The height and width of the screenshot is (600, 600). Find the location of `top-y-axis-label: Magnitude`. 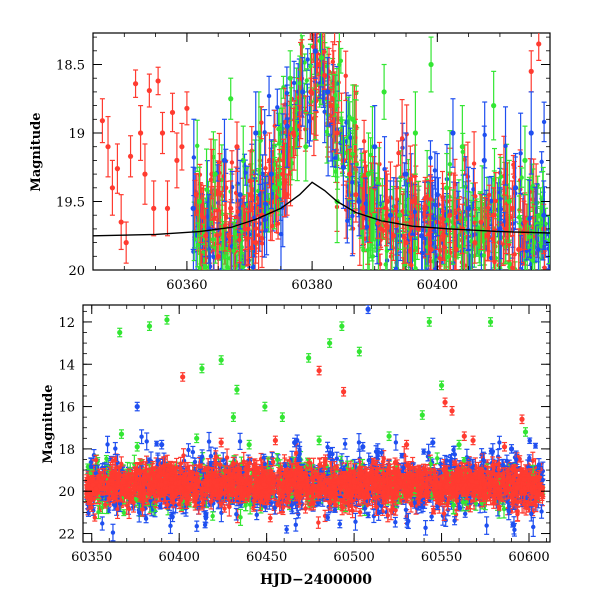

top-y-axis-label: Magnitude is located at coordinates (36, 151).